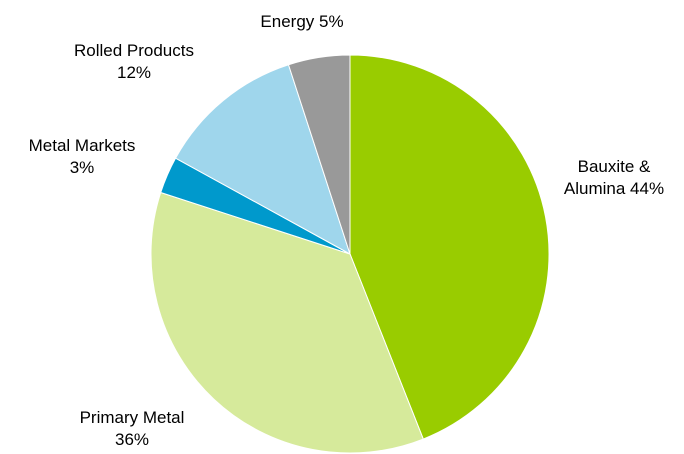  I want to click on label-rolled-products: Rolled Products 12%, so click(134, 61).